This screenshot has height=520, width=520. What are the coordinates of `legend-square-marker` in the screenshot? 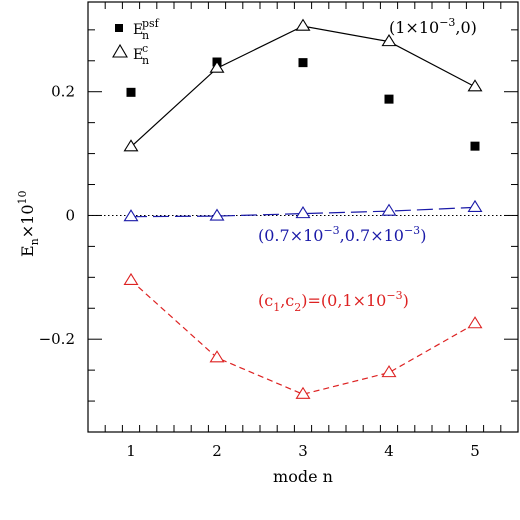 It's located at (119, 28).